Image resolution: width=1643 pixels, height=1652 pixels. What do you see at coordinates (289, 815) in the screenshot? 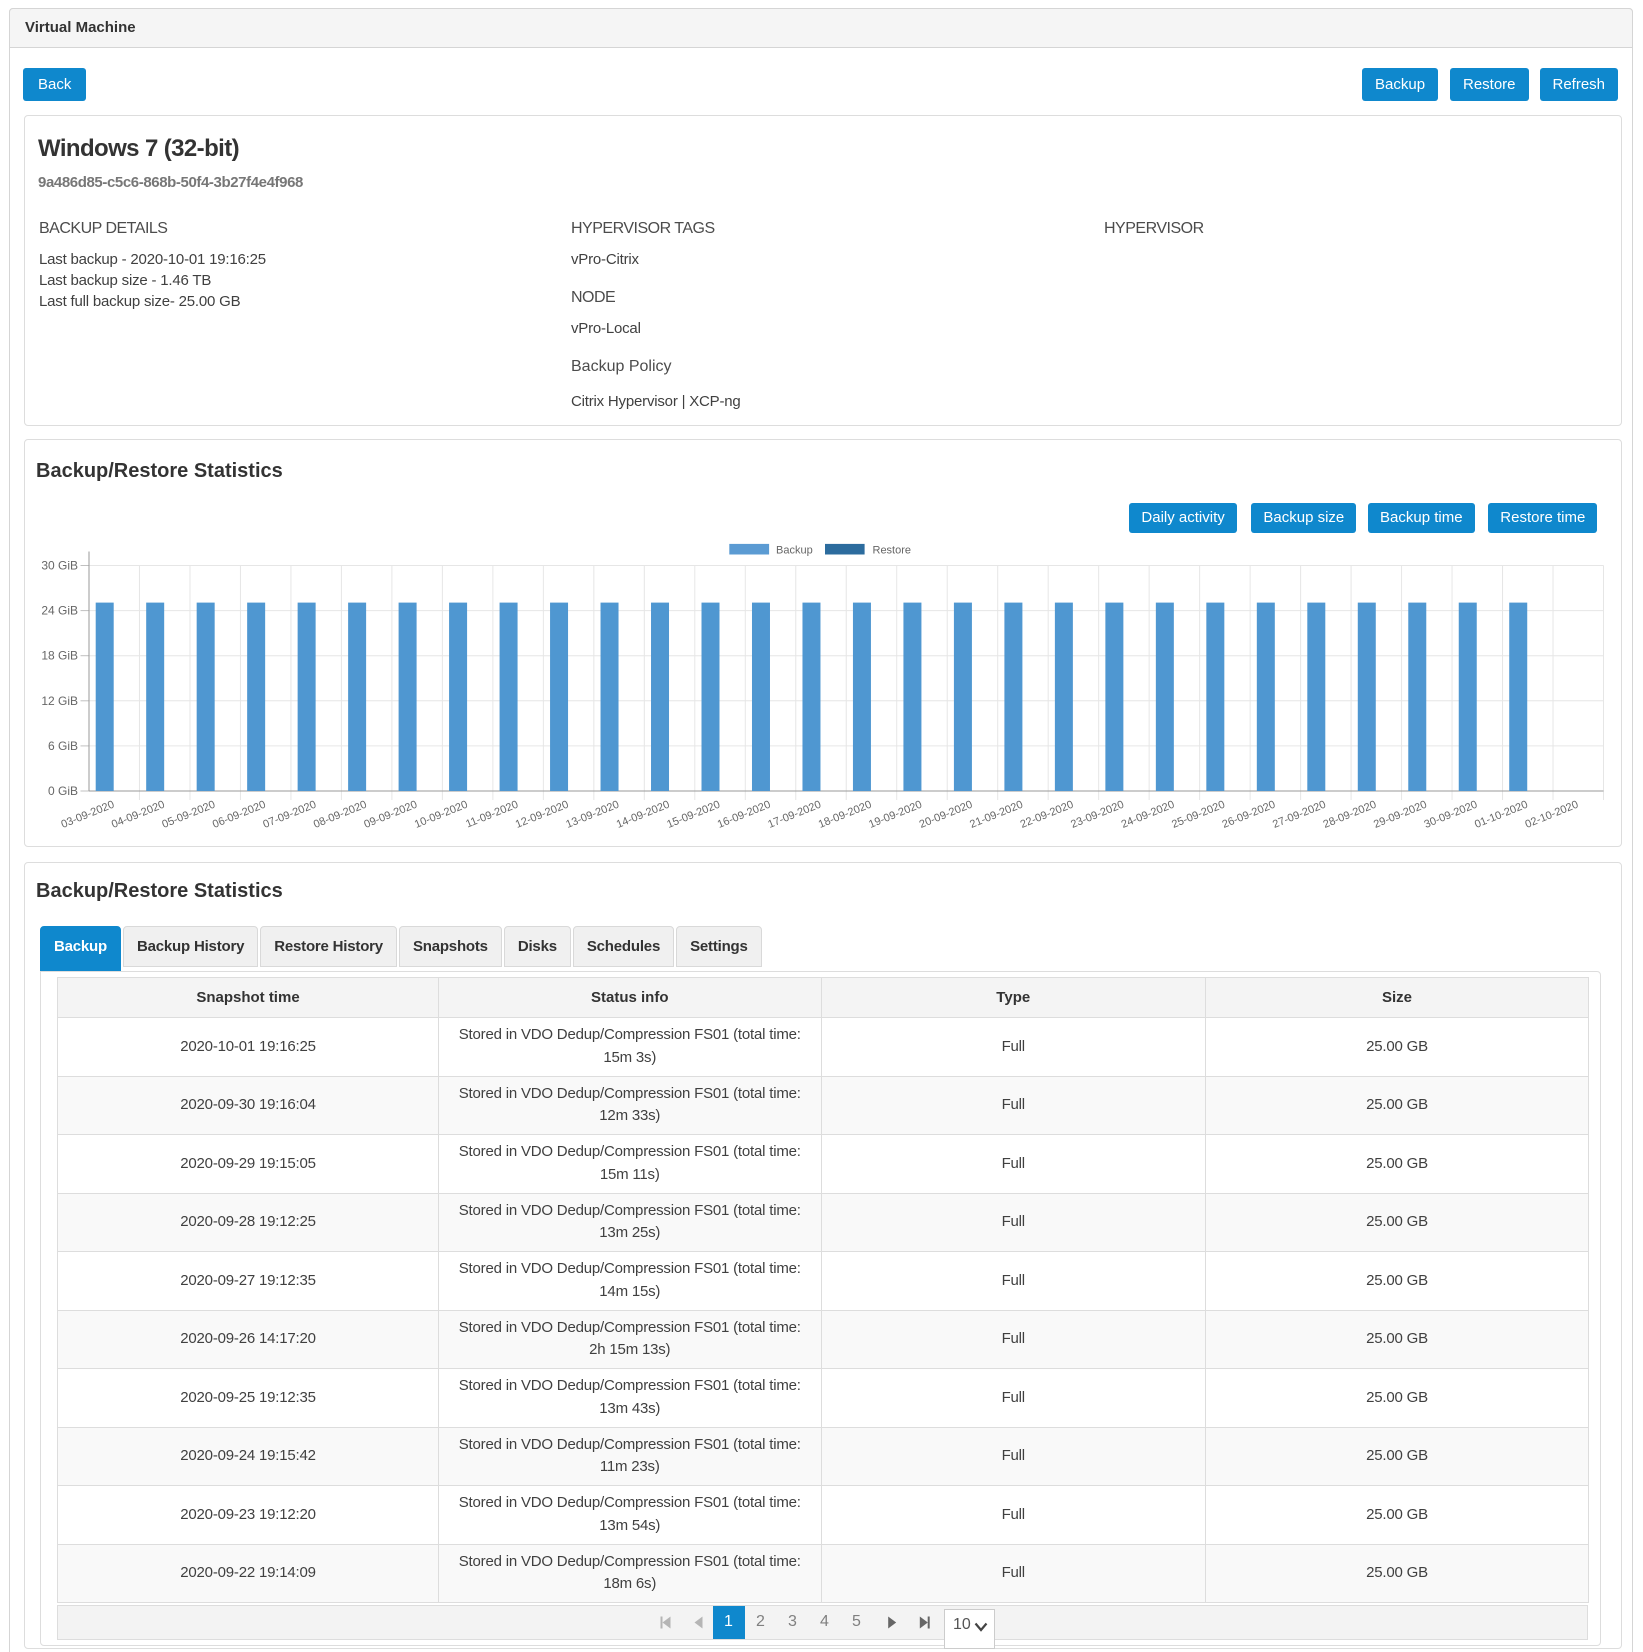
I see `svg-text: 07-09-2020` at bounding box center [289, 815].